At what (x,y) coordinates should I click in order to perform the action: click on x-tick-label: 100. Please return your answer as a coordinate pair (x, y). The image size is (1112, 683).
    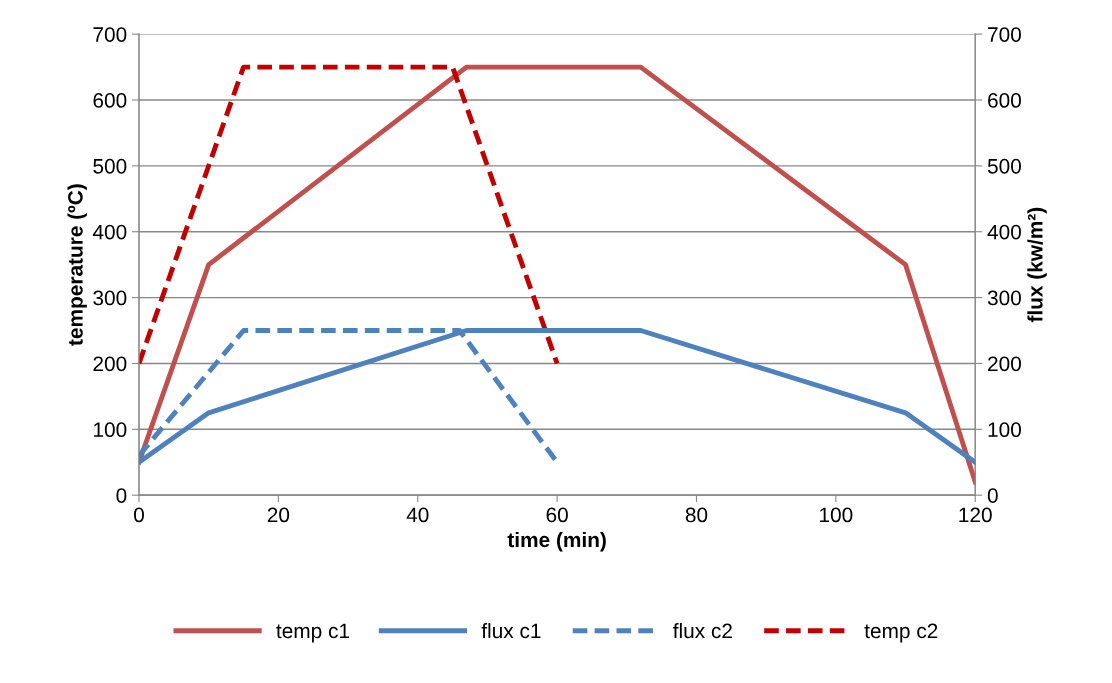
    Looking at the image, I should click on (836, 515).